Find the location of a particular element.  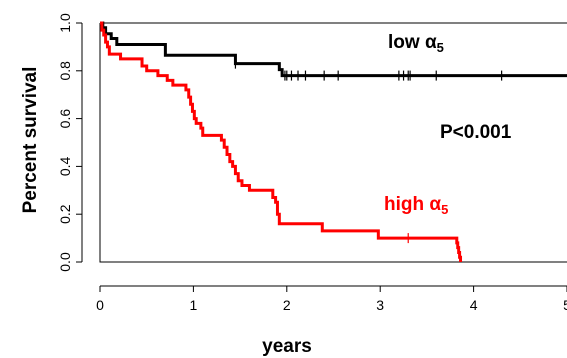

survival-curve is located at coordinates (333, 49).